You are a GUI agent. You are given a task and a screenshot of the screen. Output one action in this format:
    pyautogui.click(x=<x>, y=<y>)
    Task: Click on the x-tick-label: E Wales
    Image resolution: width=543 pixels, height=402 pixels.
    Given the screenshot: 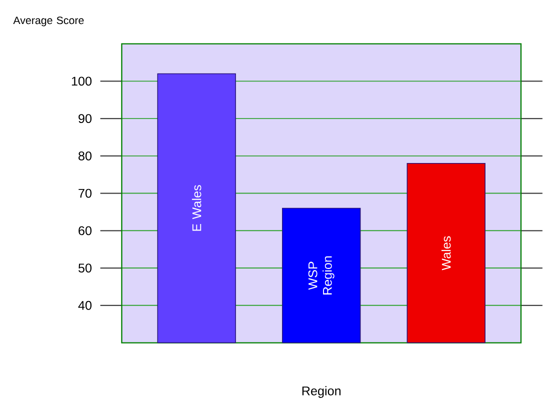 What is the action you would take?
    pyautogui.click(x=197, y=208)
    